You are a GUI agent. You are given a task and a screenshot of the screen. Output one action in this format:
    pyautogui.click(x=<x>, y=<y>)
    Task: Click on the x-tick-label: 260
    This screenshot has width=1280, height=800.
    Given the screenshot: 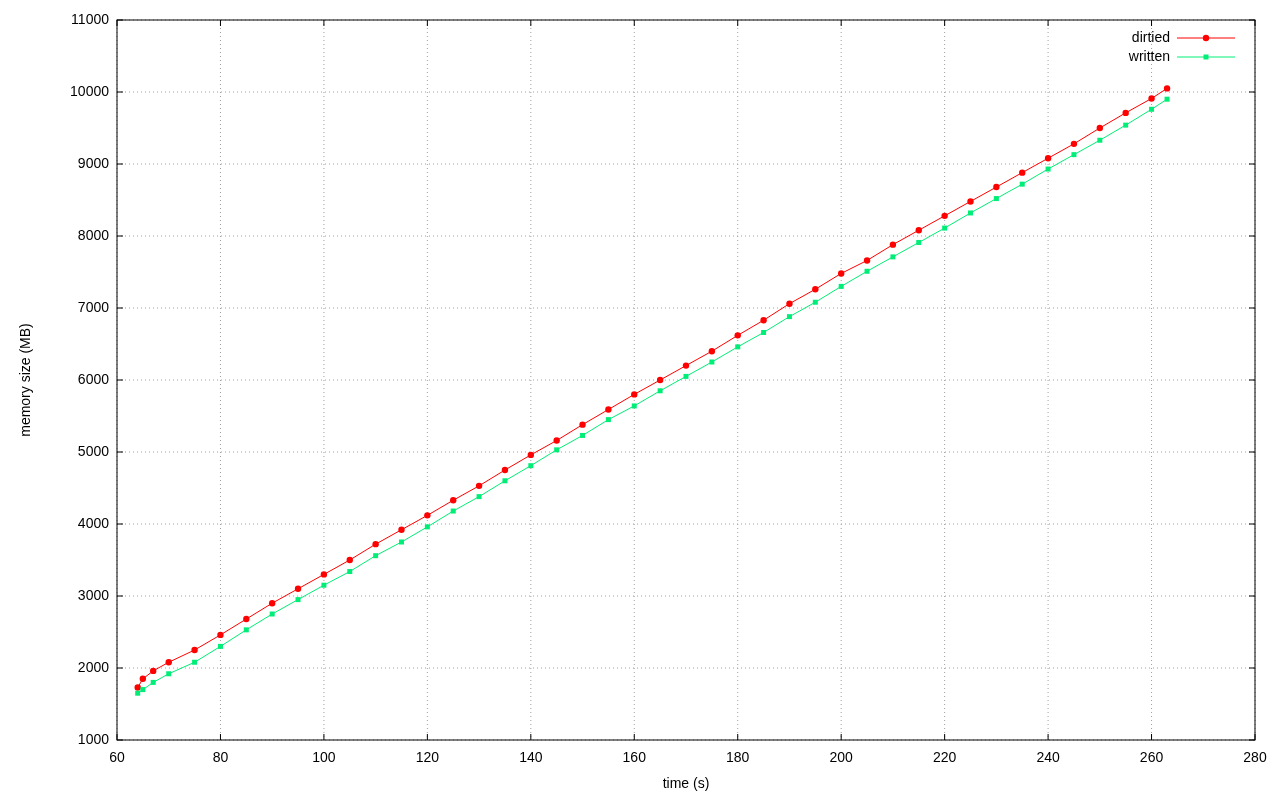 What is the action you would take?
    pyautogui.click(x=1151, y=757)
    